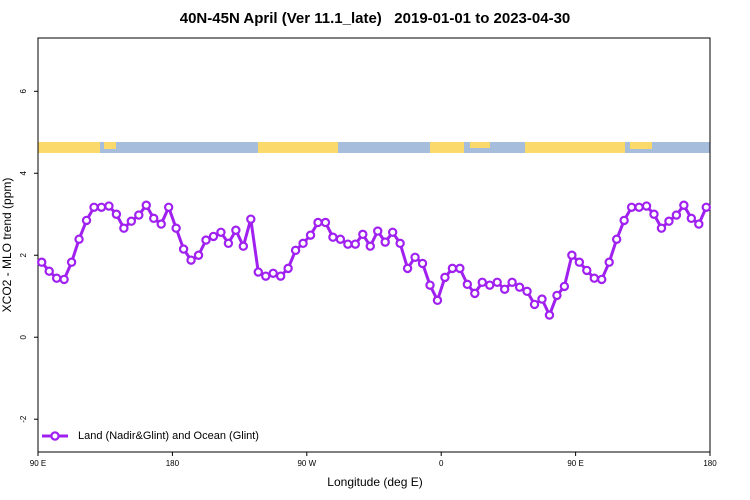 Image resolution: width=750 pixels, height=500 pixels. I want to click on y-tick-label: 2, so click(23, 254).